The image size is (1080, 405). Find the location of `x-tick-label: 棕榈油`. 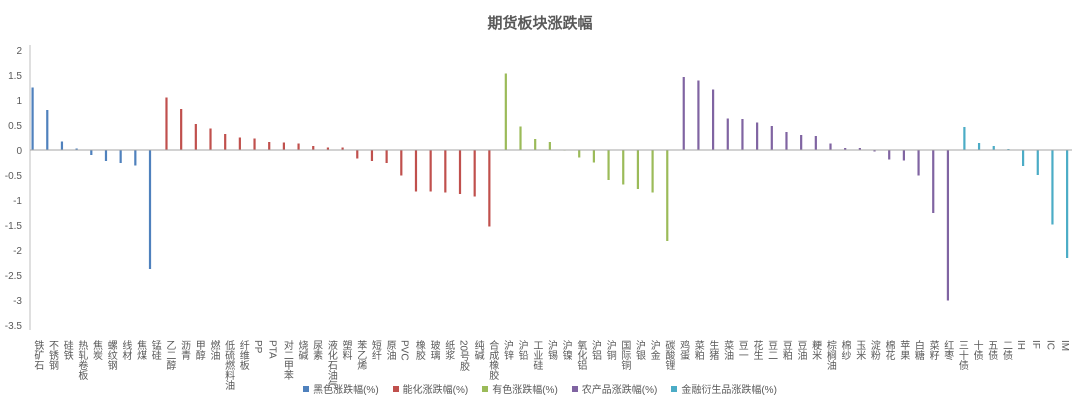

x-tick-label: 棕榈油 is located at coordinates (830, 355).